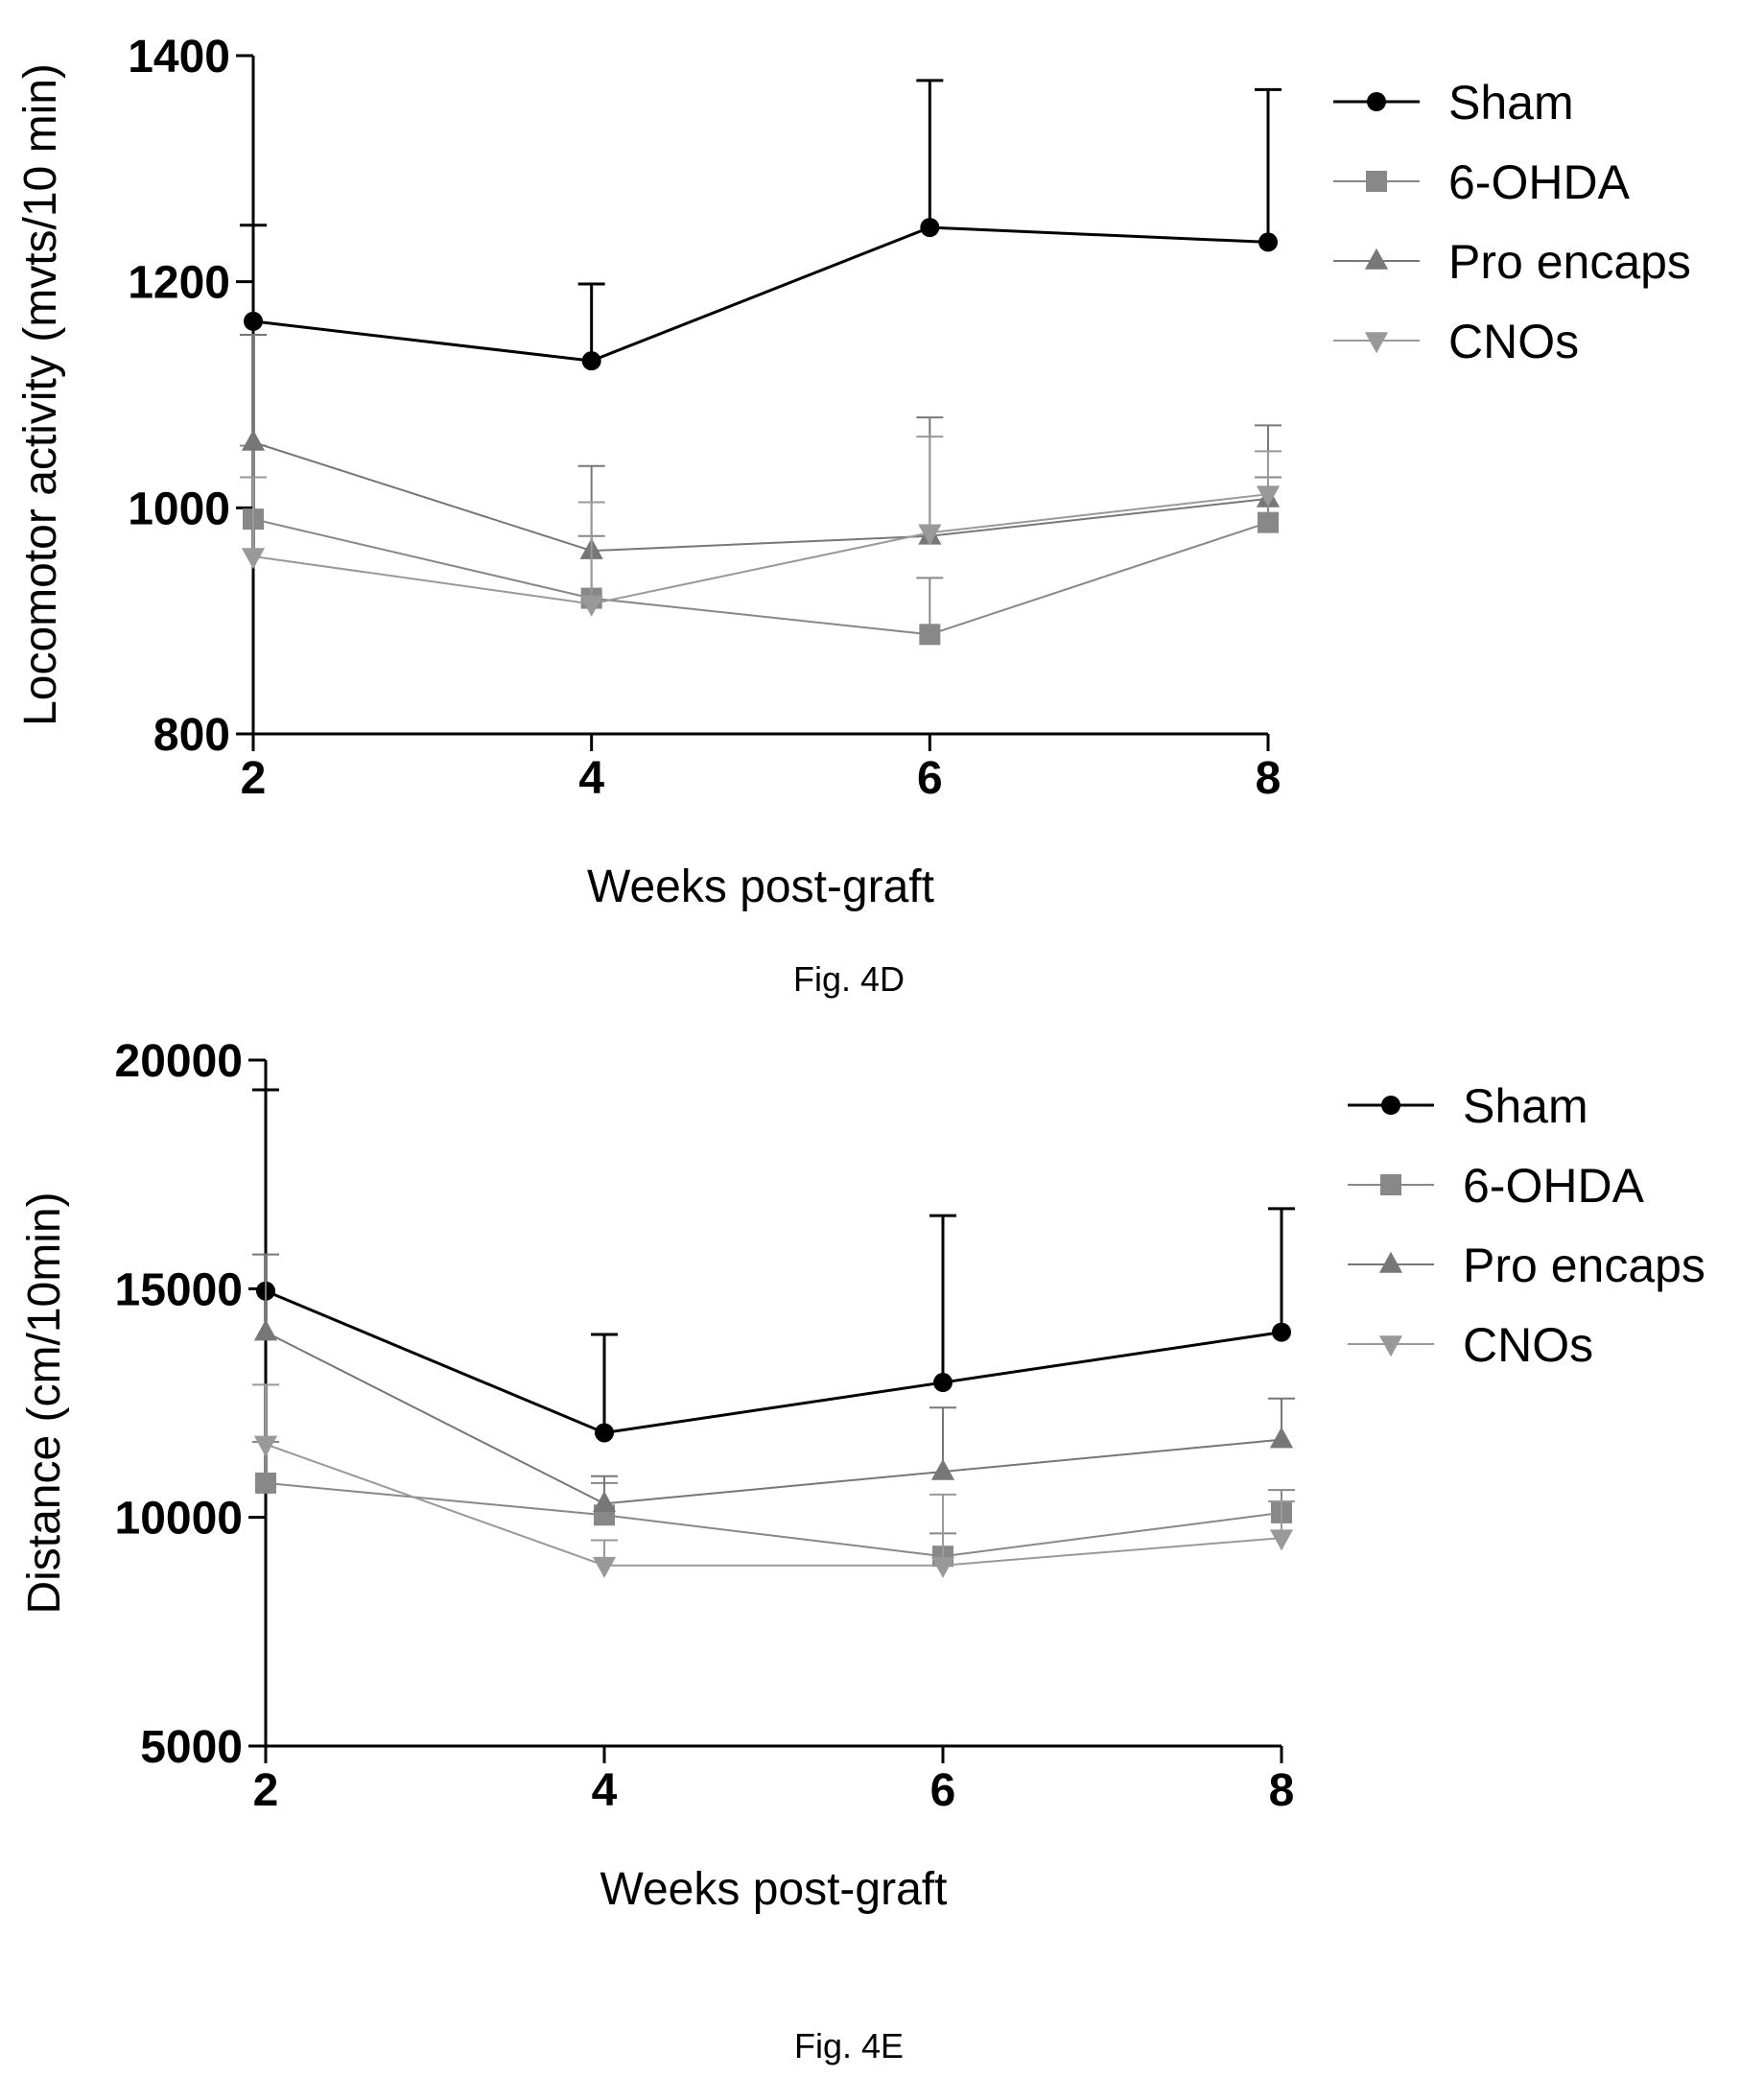 Image resolution: width=1764 pixels, height=2077 pixels. Describe the element at coordinates (179, 1289) in the screenshot. I see `y-tick-label: 15000` at that location.